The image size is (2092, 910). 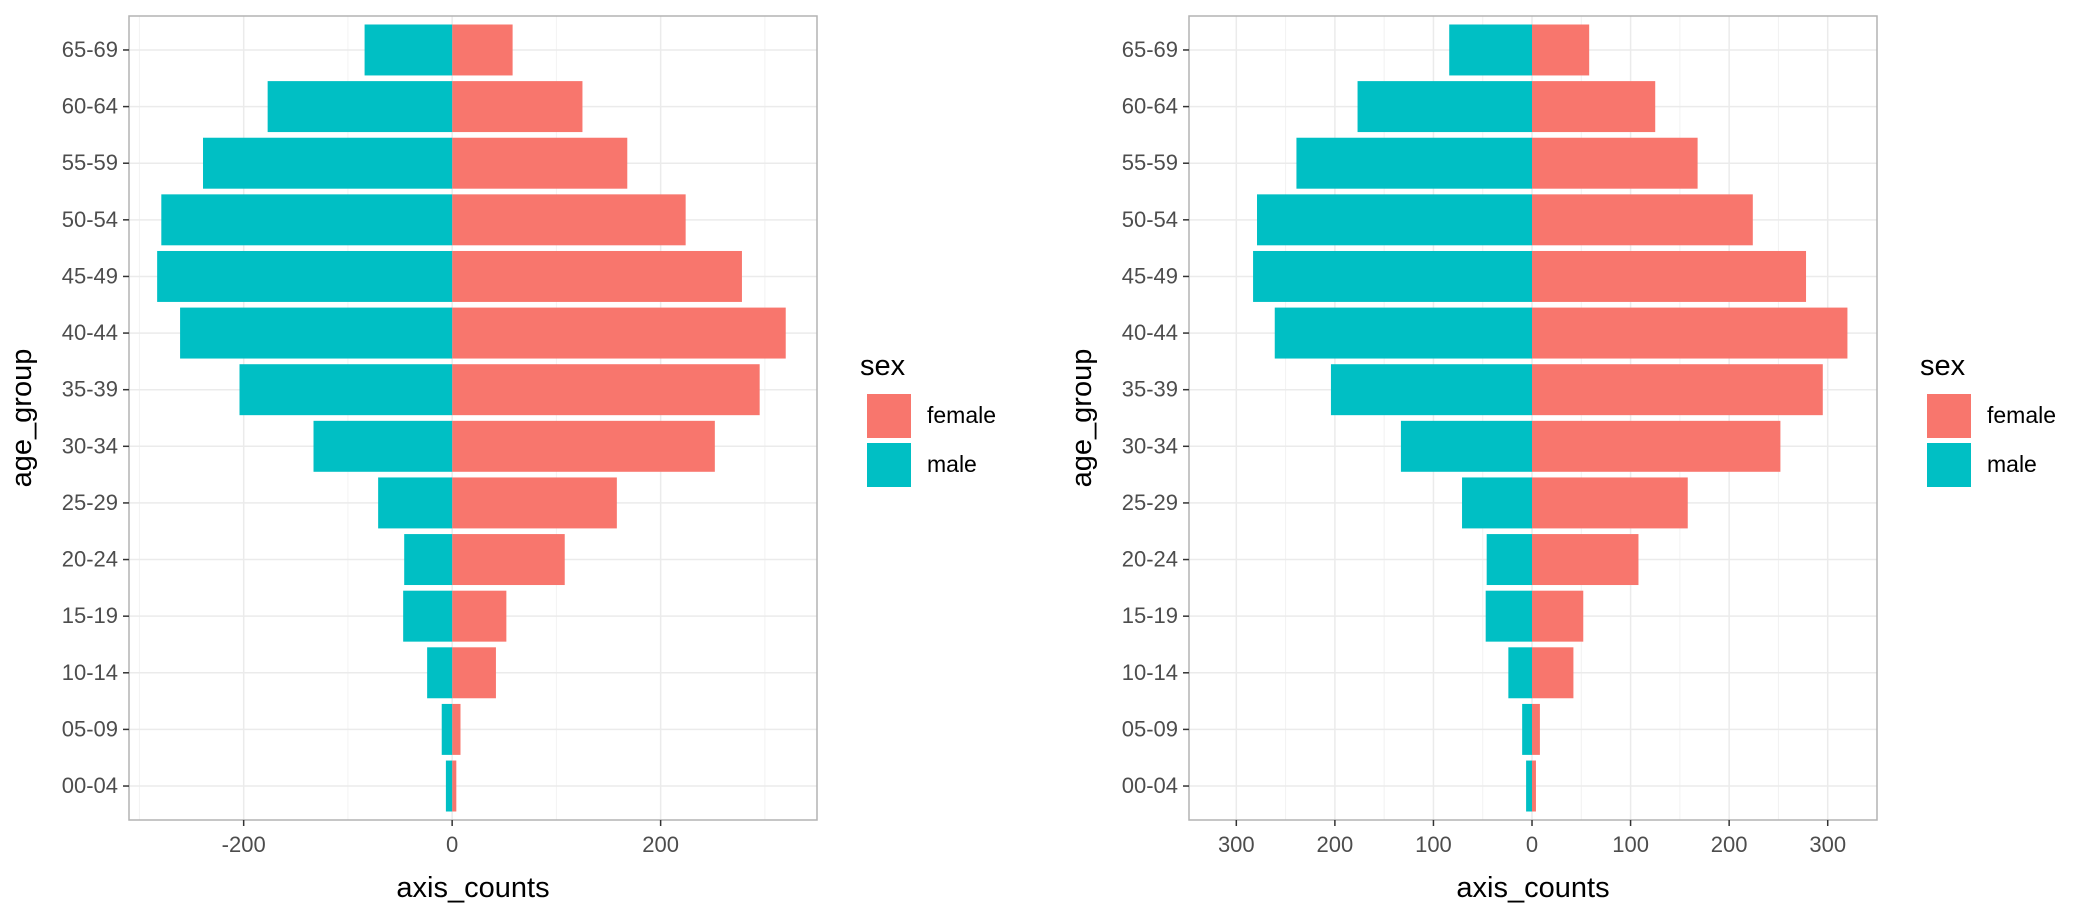 What do you see at coordinates (90, 502) in the screenshot?
I see `y-tick-label: 25-29` at bounding box center [90, 502].